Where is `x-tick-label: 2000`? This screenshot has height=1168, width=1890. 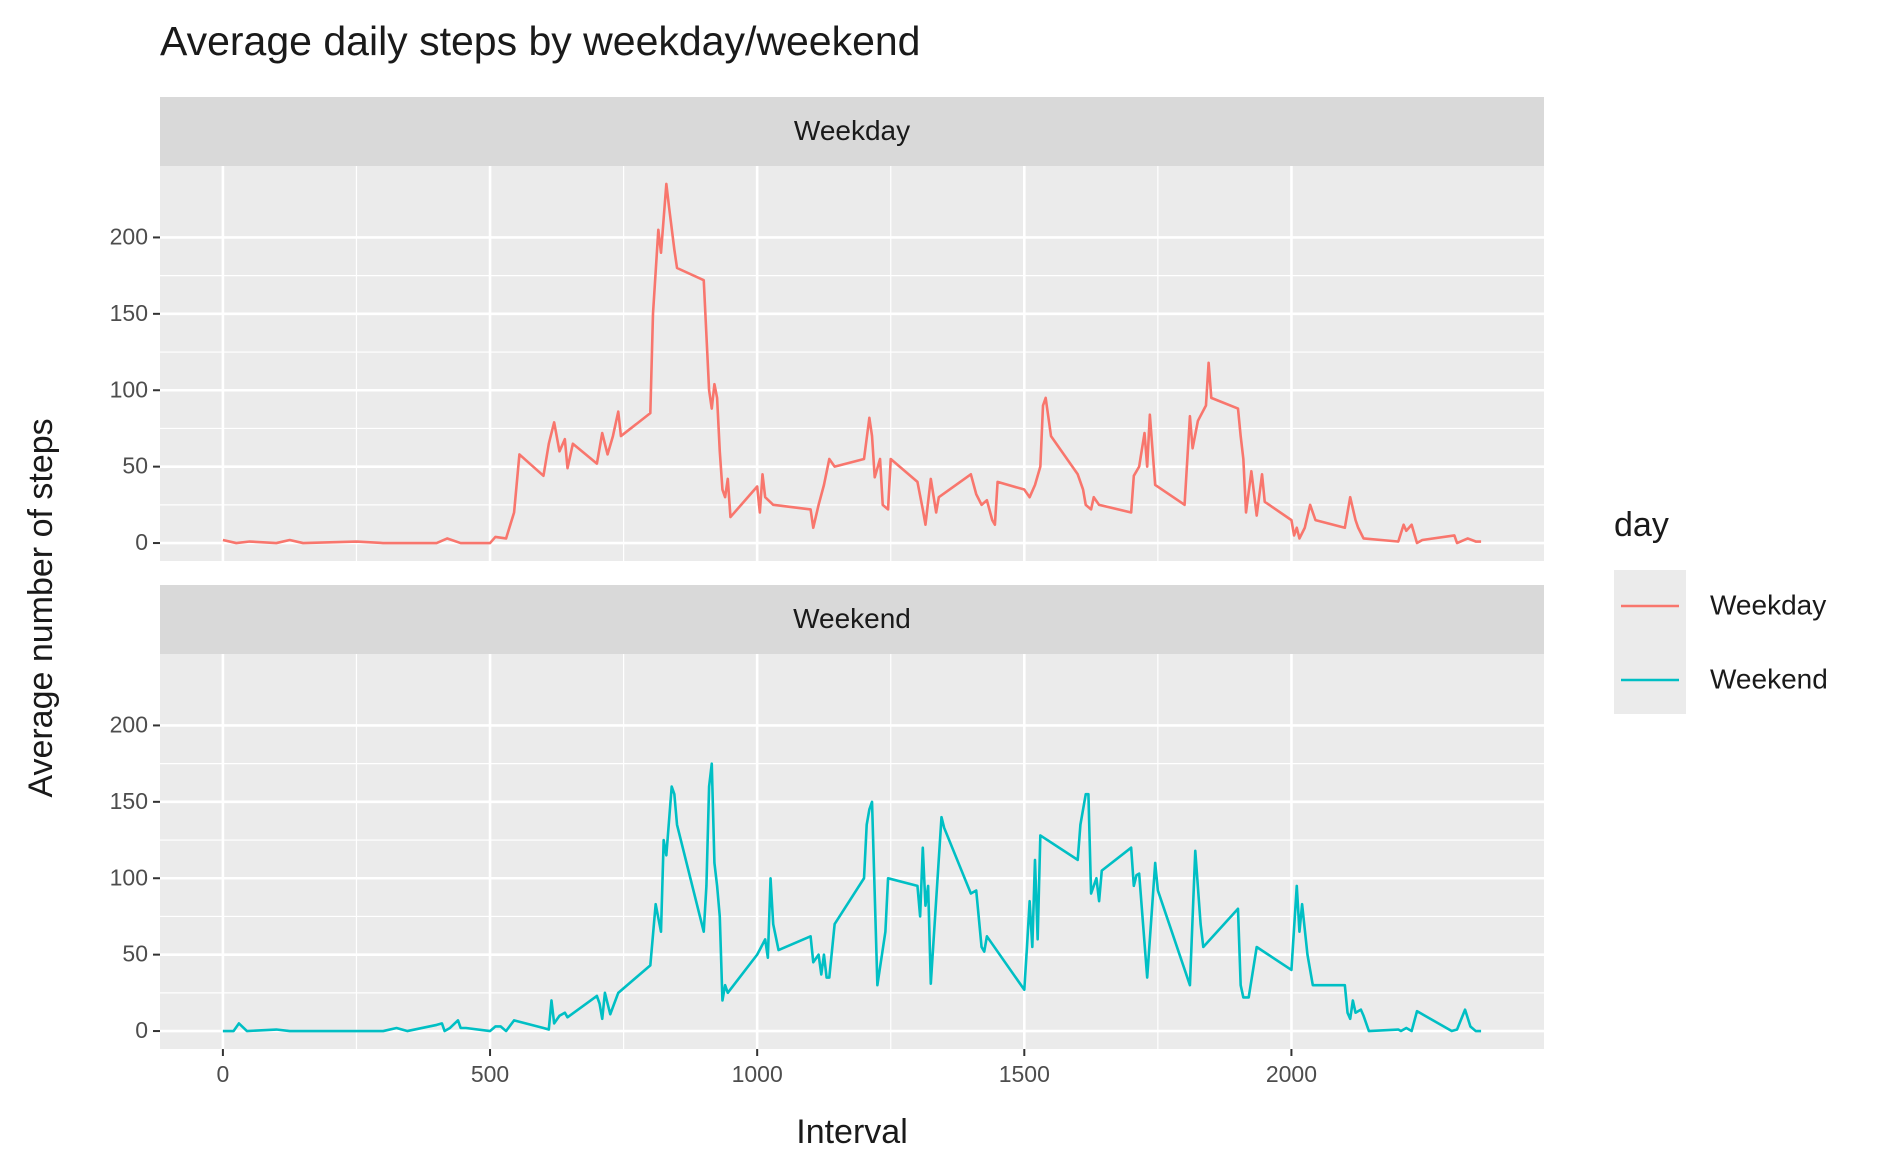
x-tick-label: 2000 is located at coordinates (1291, 1074).